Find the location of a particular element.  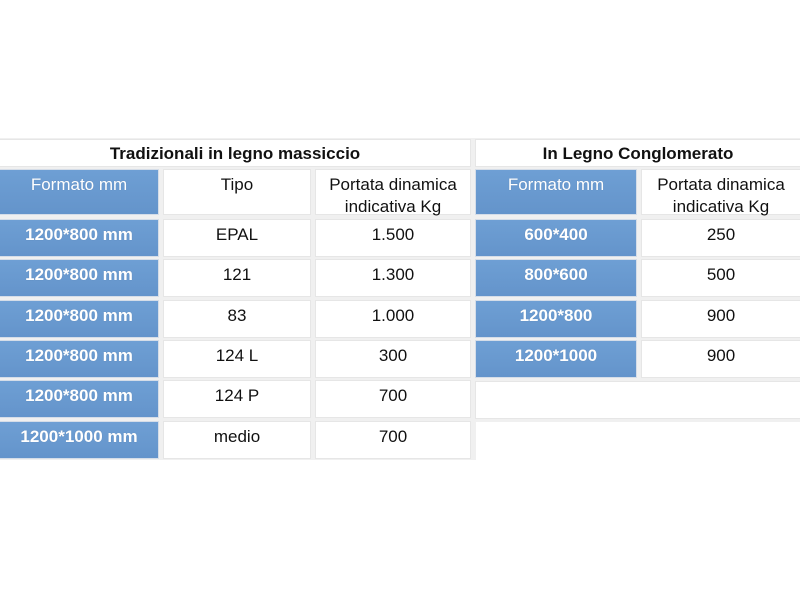

left-row-portata: 300 is located at coordinates (393, 358).